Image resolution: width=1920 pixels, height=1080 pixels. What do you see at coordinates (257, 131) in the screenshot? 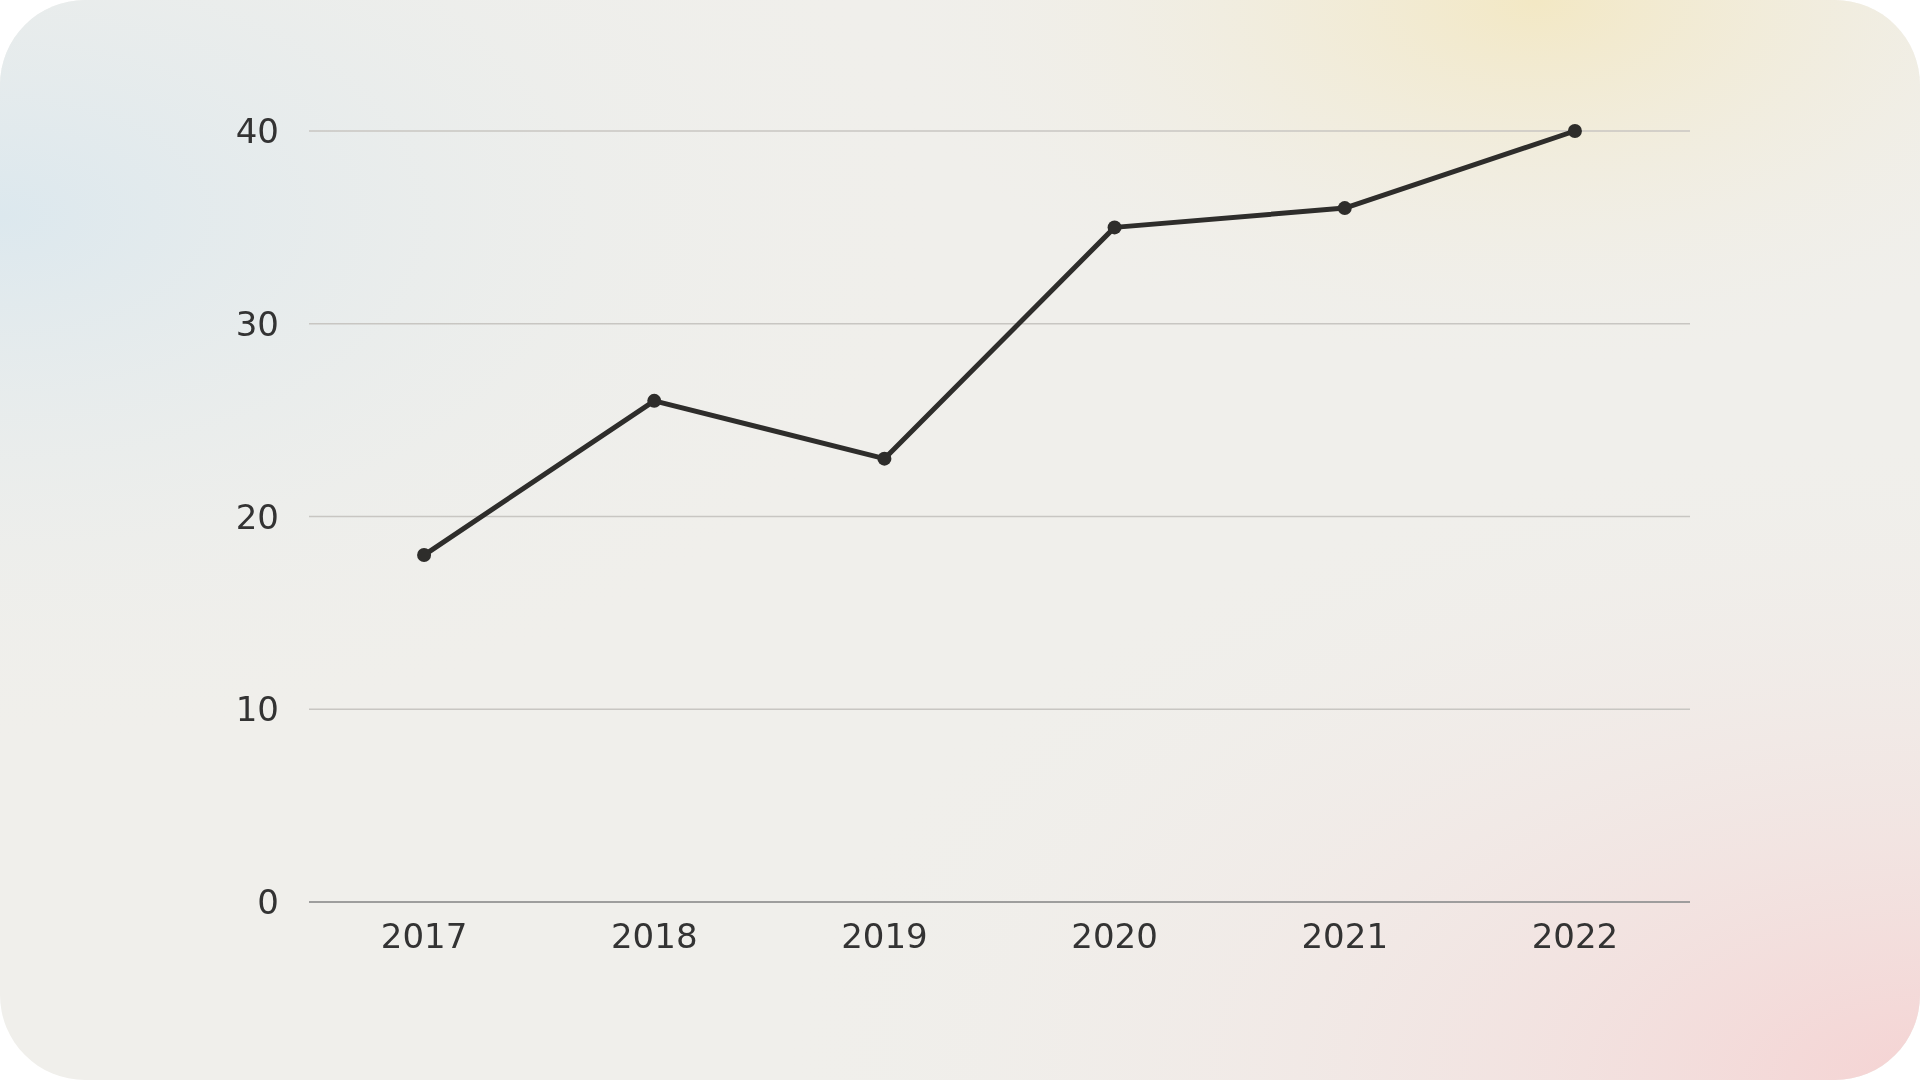
I see `y-tick-label: 40` at bounding box center [257, 131].